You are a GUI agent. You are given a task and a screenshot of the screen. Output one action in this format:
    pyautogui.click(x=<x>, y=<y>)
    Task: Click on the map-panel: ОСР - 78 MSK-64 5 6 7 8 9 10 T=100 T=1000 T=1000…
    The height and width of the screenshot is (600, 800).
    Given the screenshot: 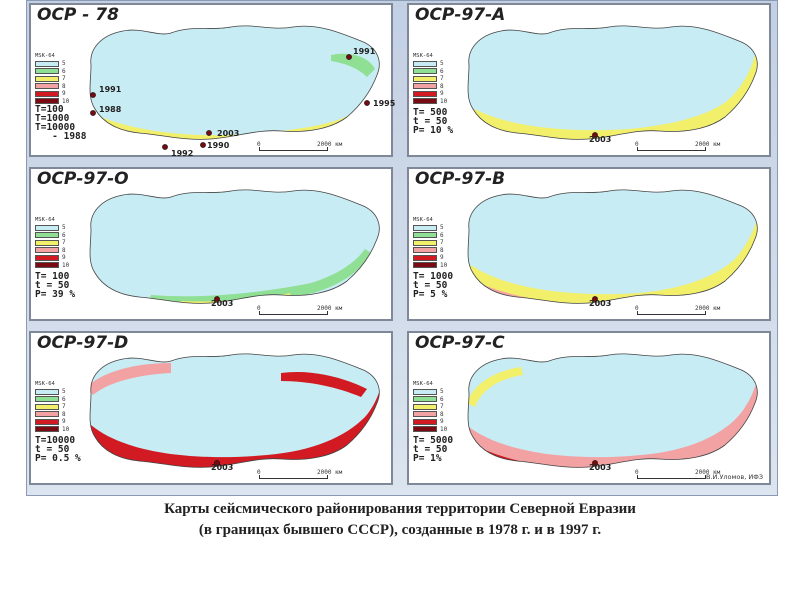 What is the action you would take?
    pyautogui.click(x=212, y=80)
    